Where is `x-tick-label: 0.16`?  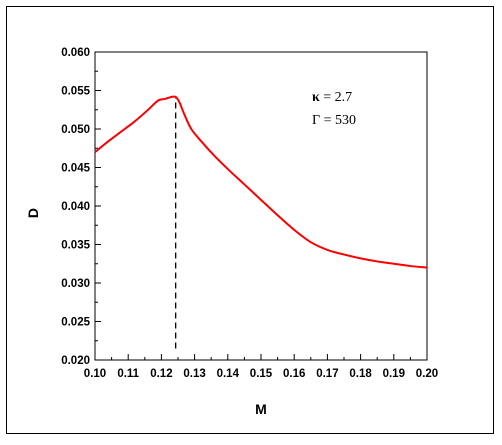 x-tick-label: 0.16 is located at coordinates (294, 374).